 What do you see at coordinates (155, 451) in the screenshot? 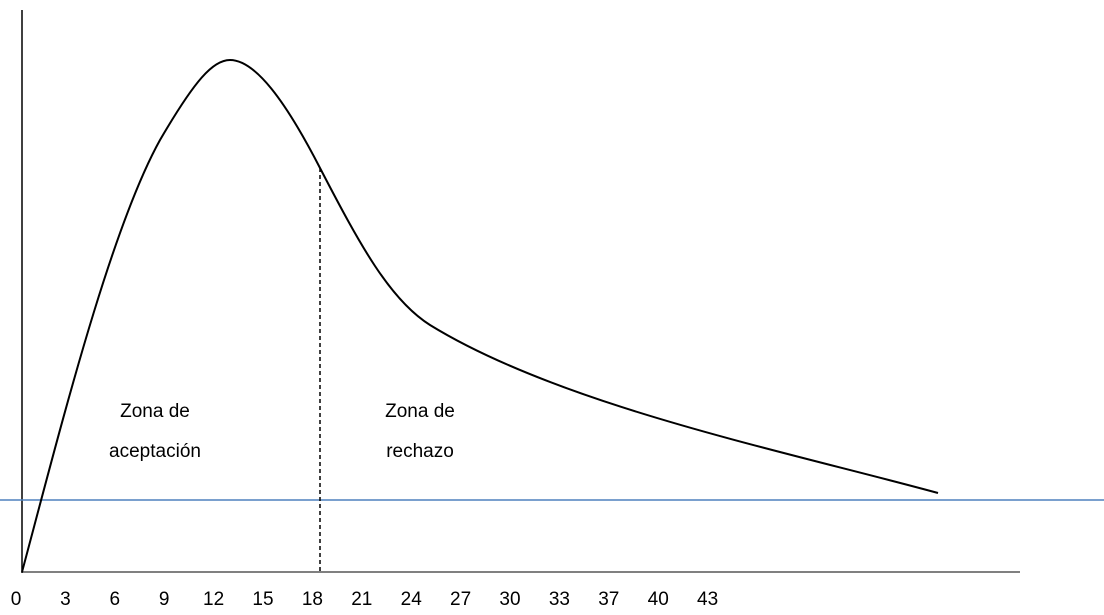
I see `zone-label: aceptación` at bounding box center [155, 451].